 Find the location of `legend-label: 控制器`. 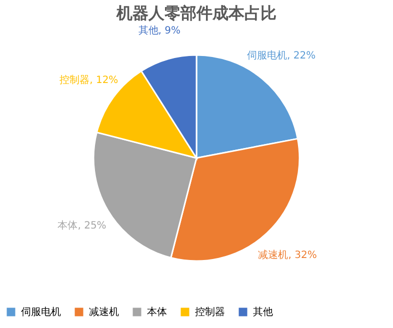

legend-label: 控制器 is located at coordinates (210, 312).